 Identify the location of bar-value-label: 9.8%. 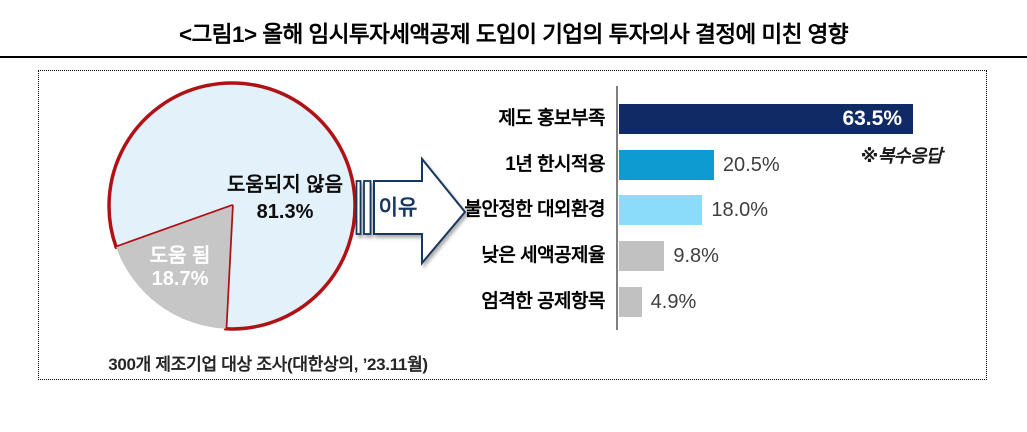
(696, 256).